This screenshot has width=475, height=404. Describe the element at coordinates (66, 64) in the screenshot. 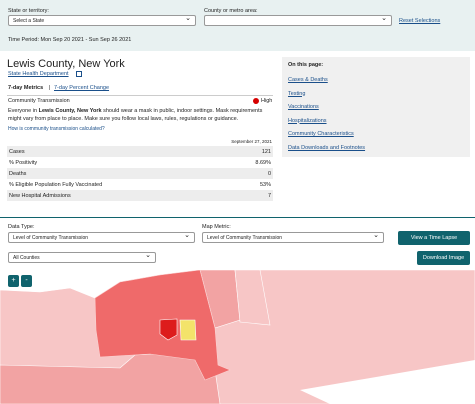

I see `title: Lewis County, New York` at that location.